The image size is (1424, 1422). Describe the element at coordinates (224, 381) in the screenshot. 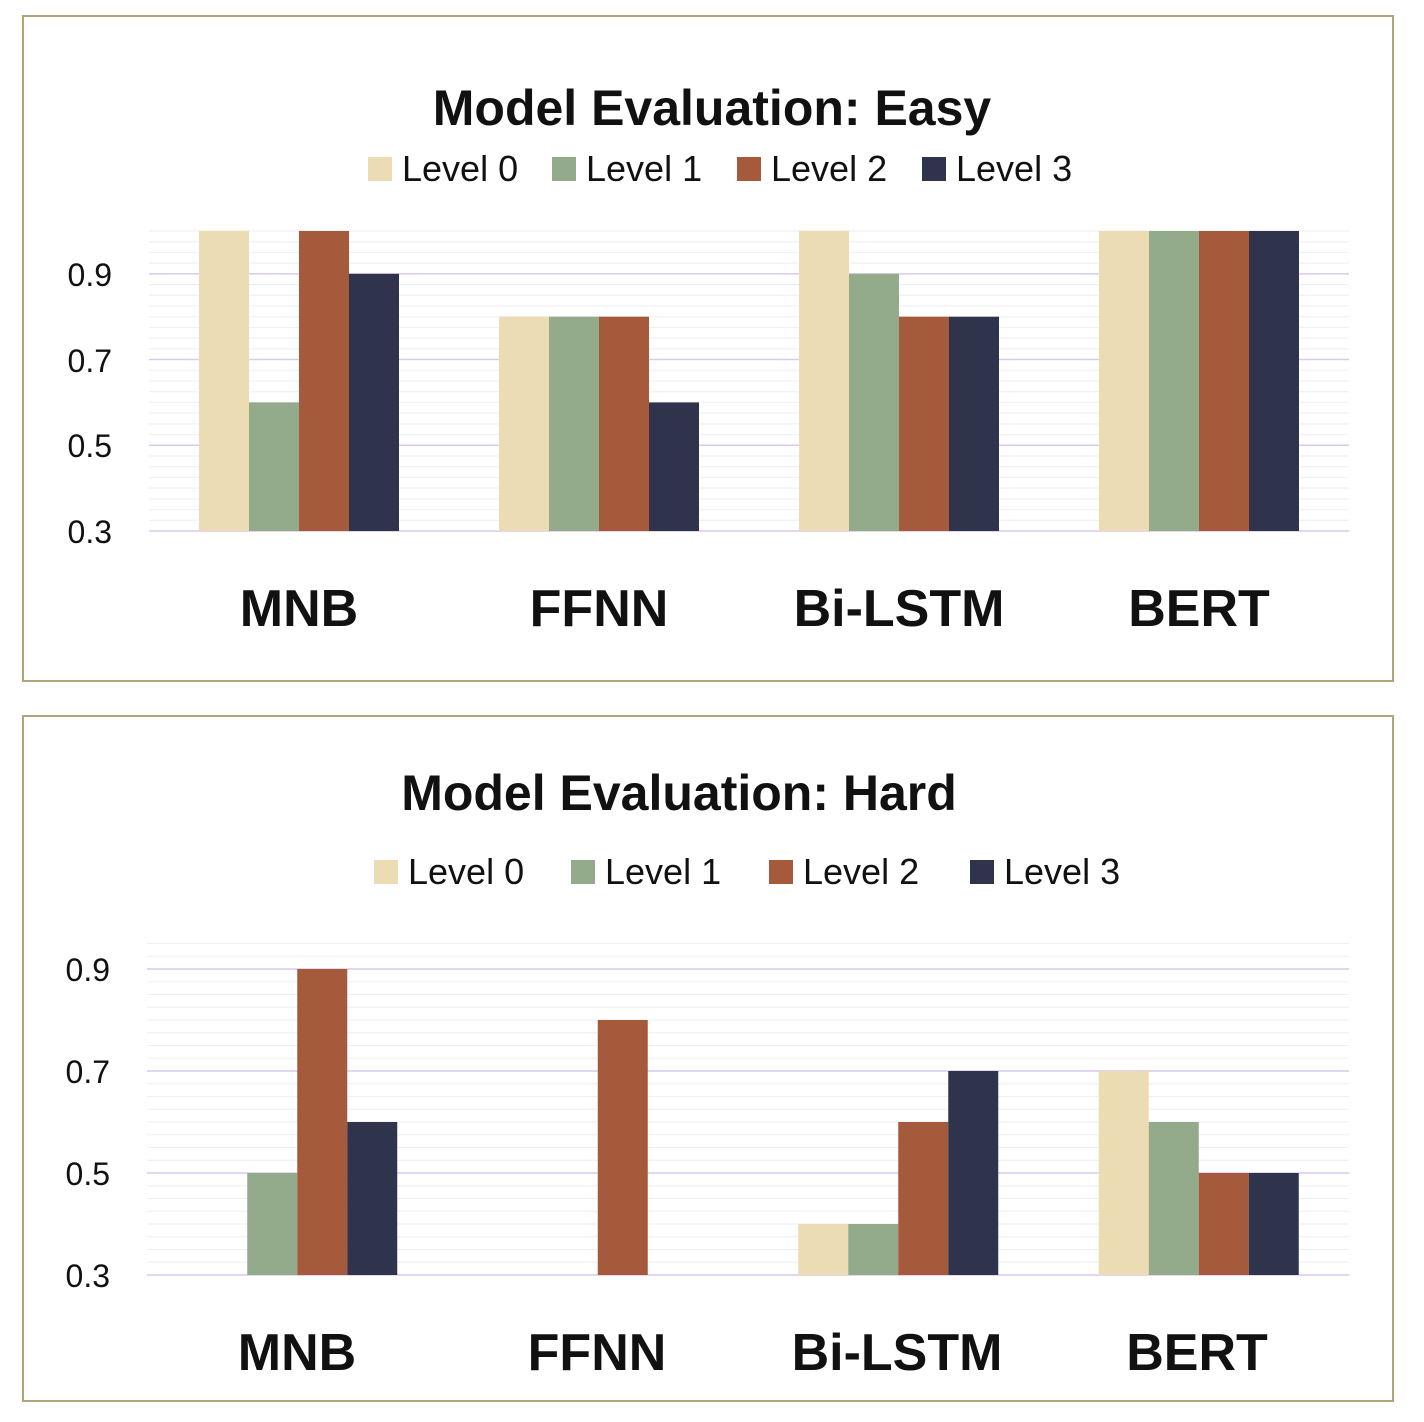

I see `bar-mnb-level0` at that location.